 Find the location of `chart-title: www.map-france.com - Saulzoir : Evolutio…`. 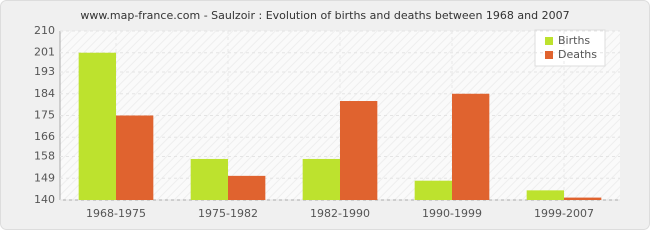

chart-title: www.map-france.com - Saulzoir : Evolutio… is located at coordinates (324, 15).